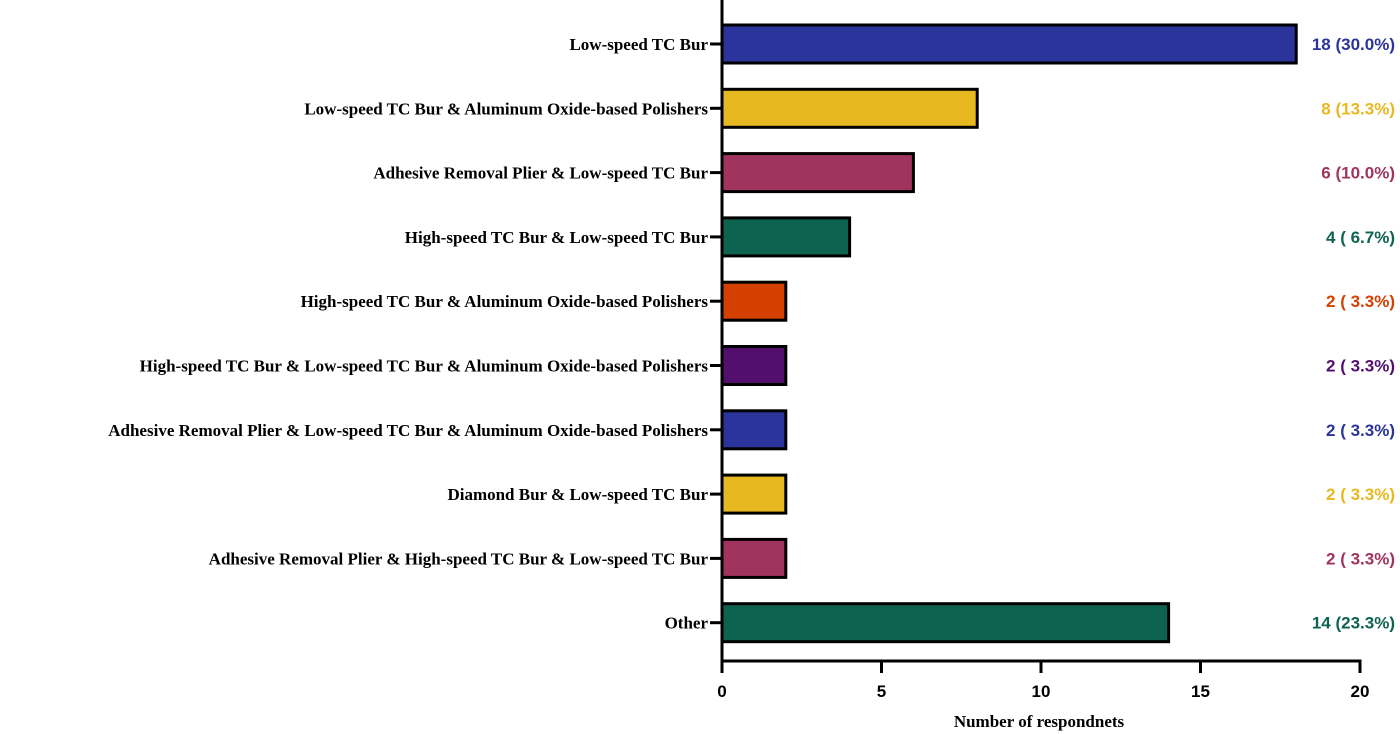  Describe the element at coordinates (1041, 691) in the screenshot. I see `x-tick-label: 10` at that location.